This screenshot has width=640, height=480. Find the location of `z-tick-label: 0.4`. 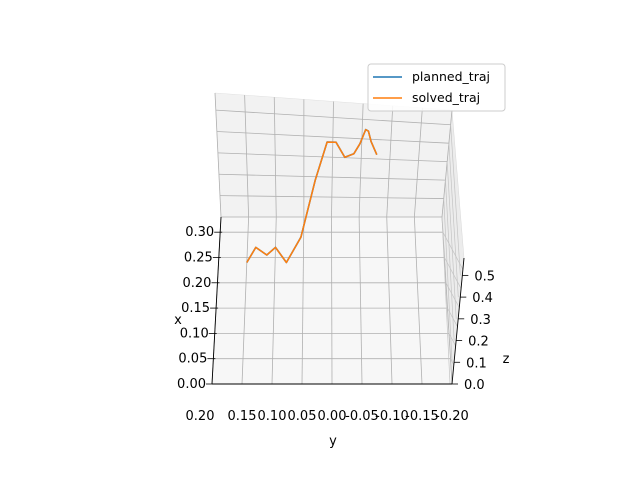

z-tick-label: 0.4 is located at coordinates (482, 298).